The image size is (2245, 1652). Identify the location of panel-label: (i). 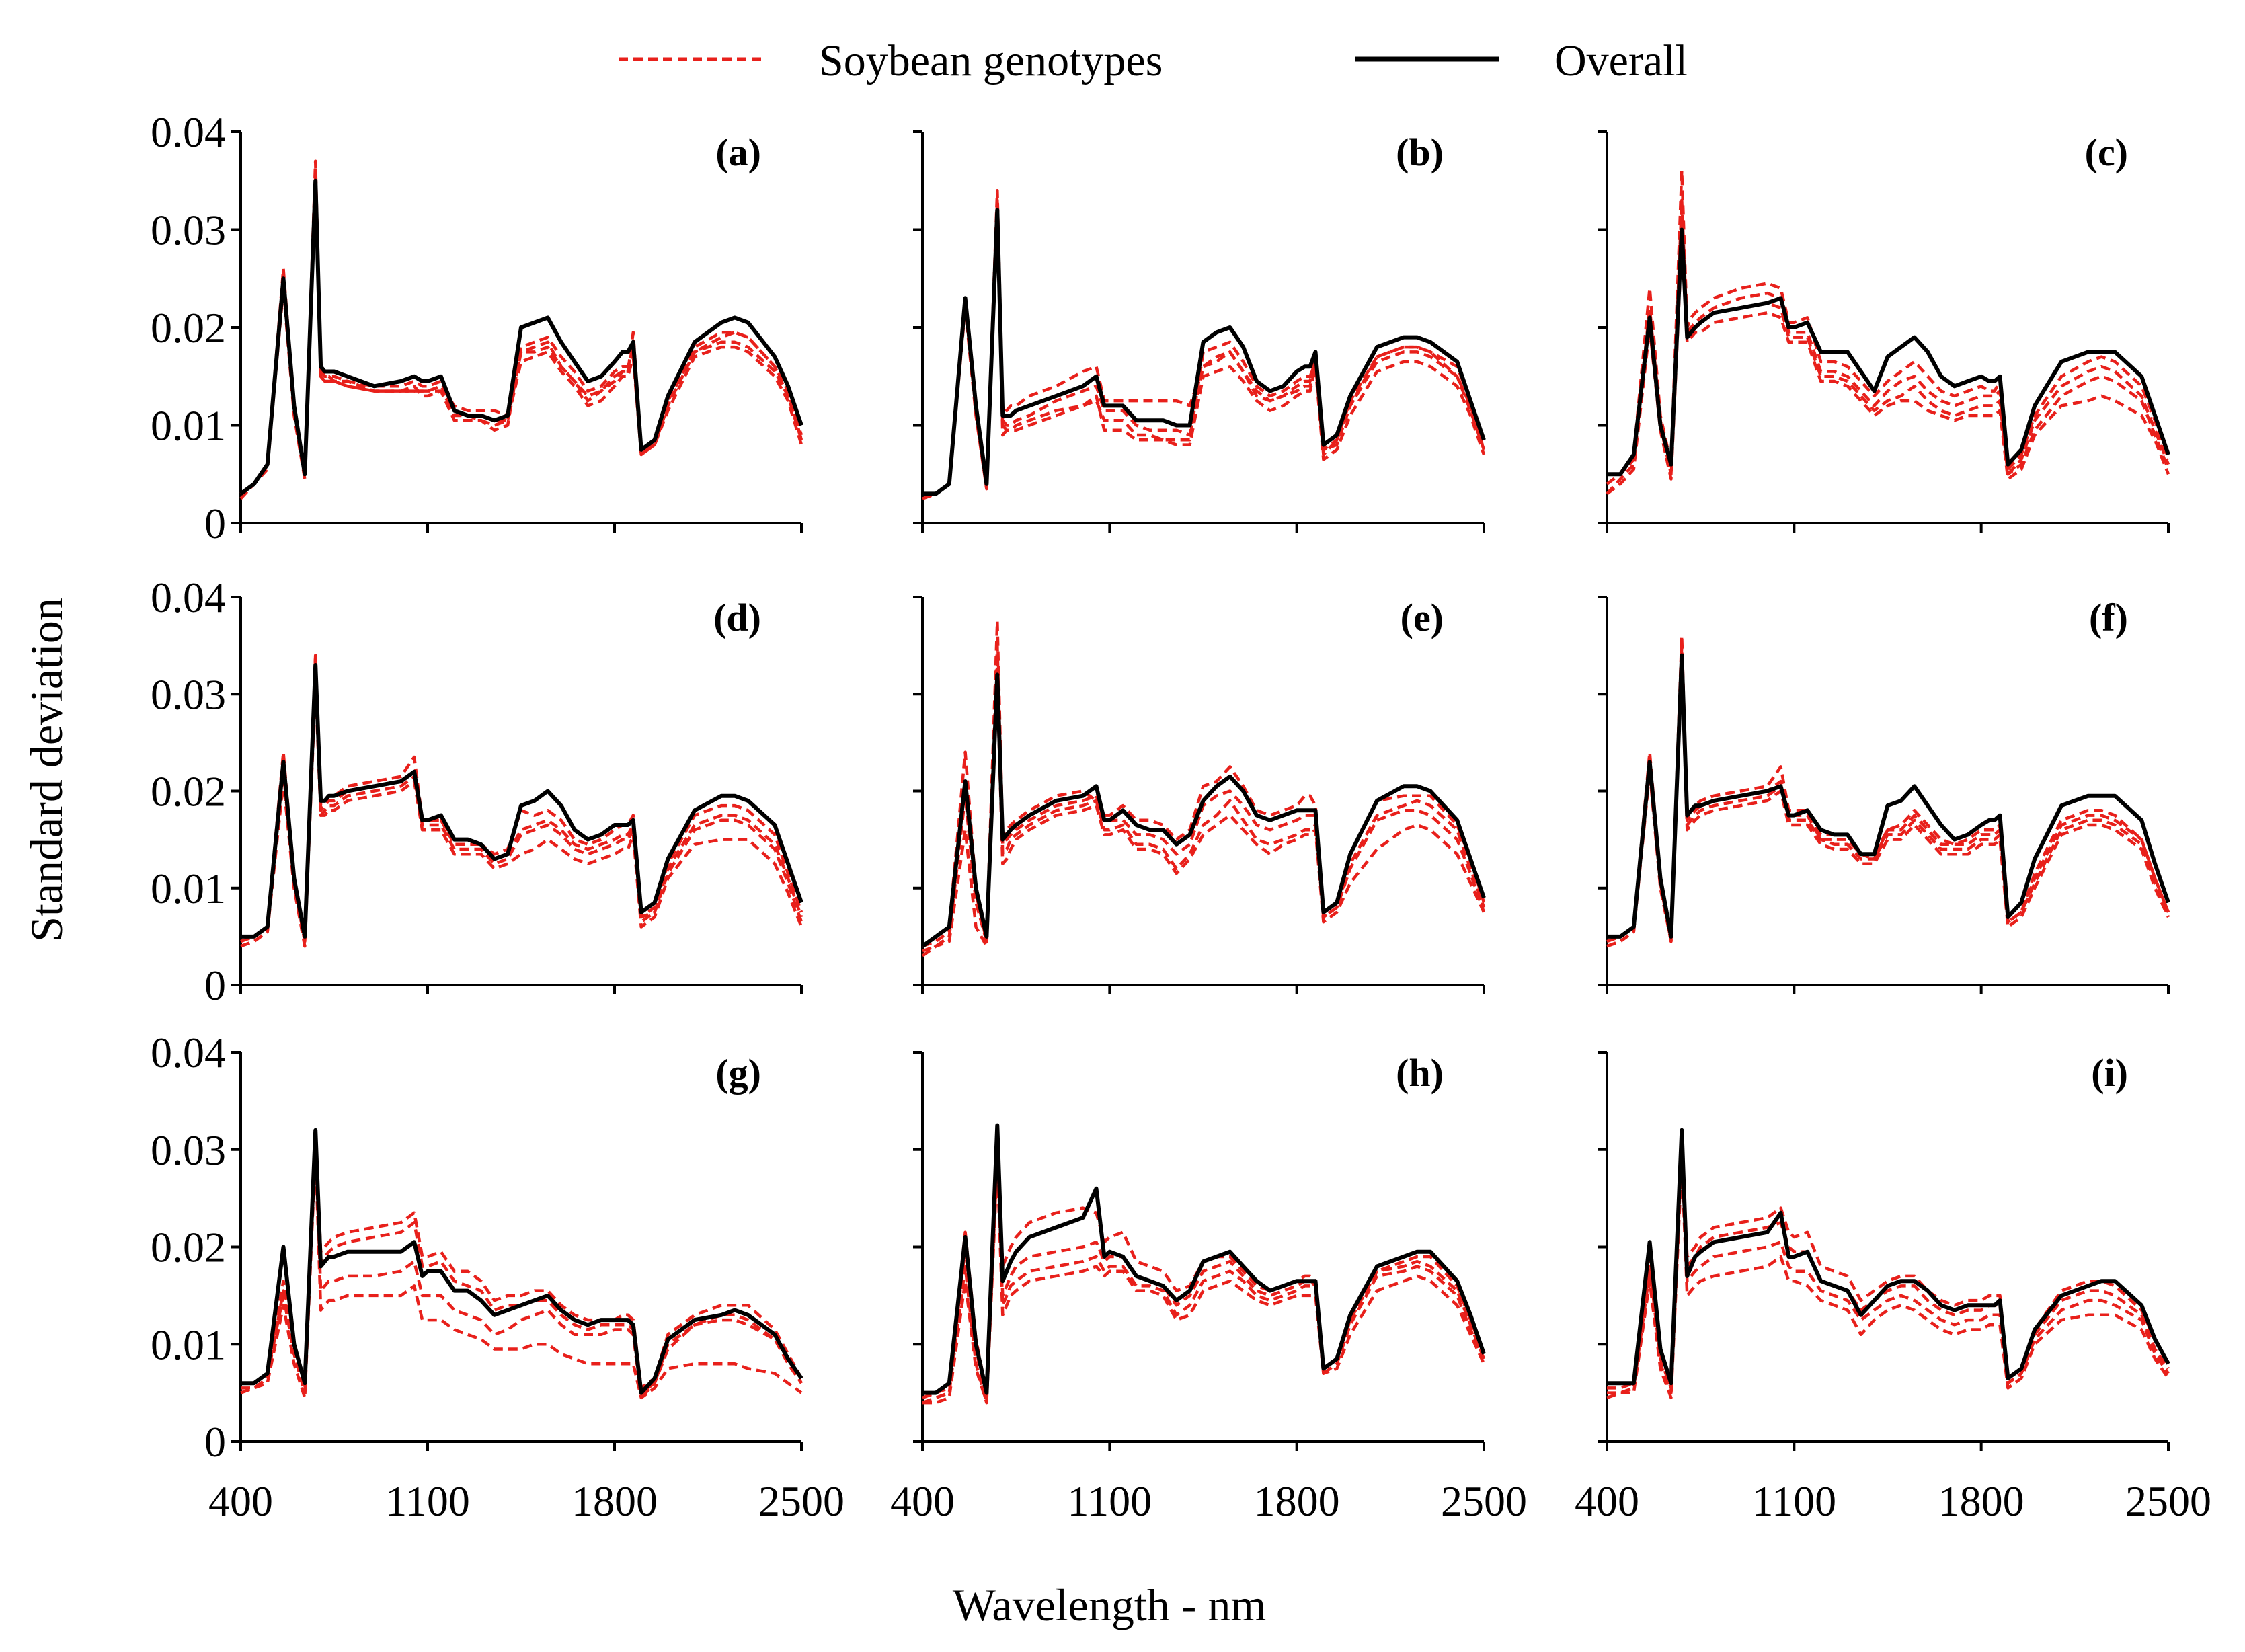
(2109, 1073).